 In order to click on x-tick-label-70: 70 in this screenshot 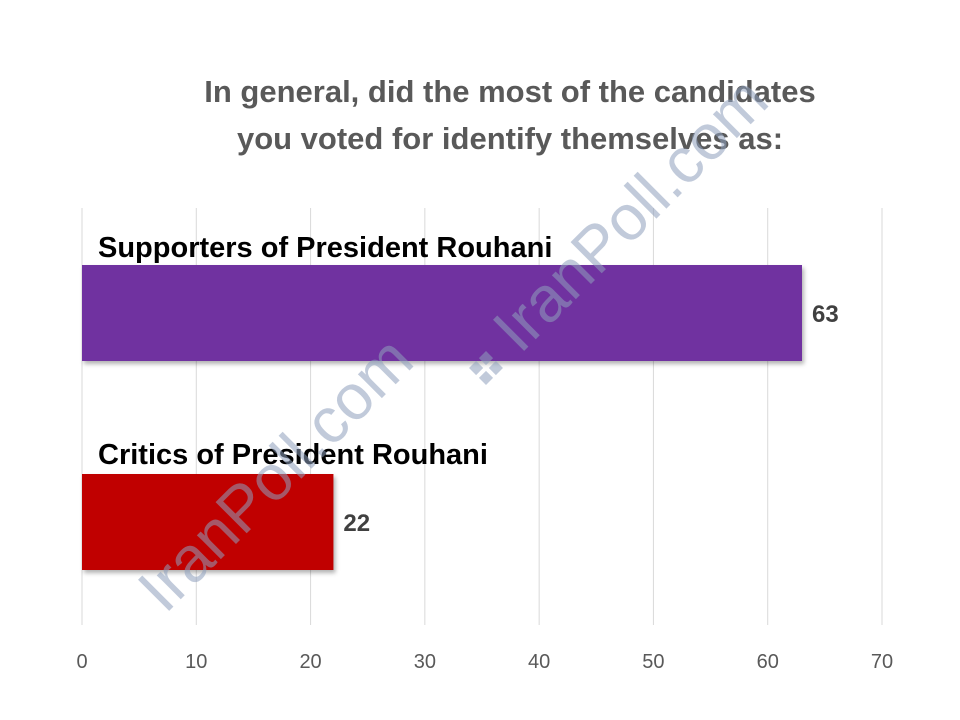, I will do `click(882, 662)`.